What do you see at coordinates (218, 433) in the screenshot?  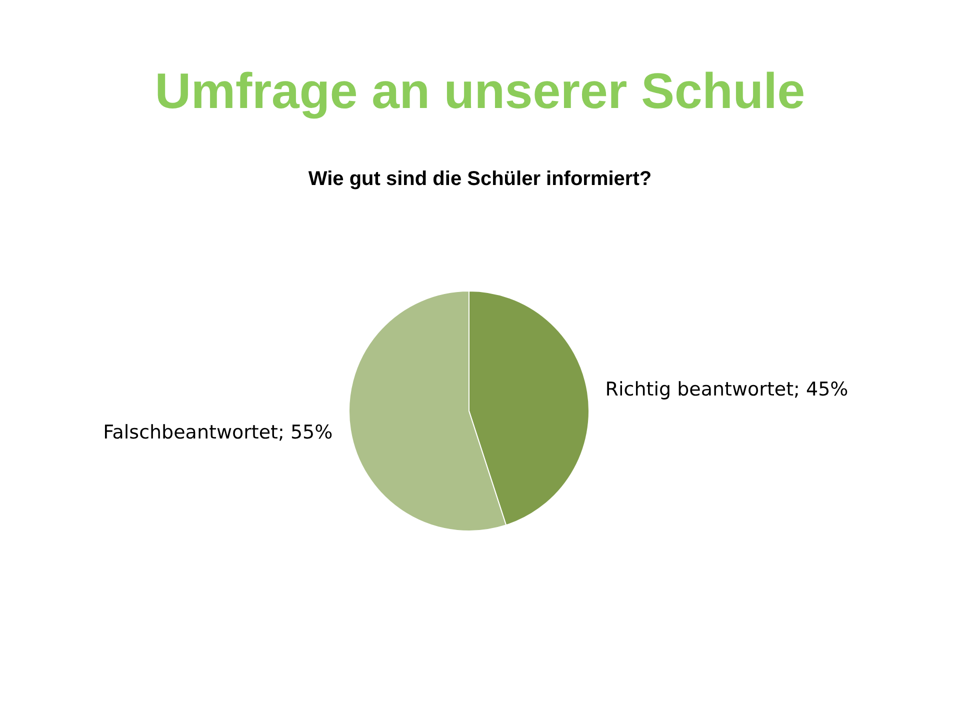 I see `slice-label: Falschbeantwortet; 55%` at bounding box center [218, 433].